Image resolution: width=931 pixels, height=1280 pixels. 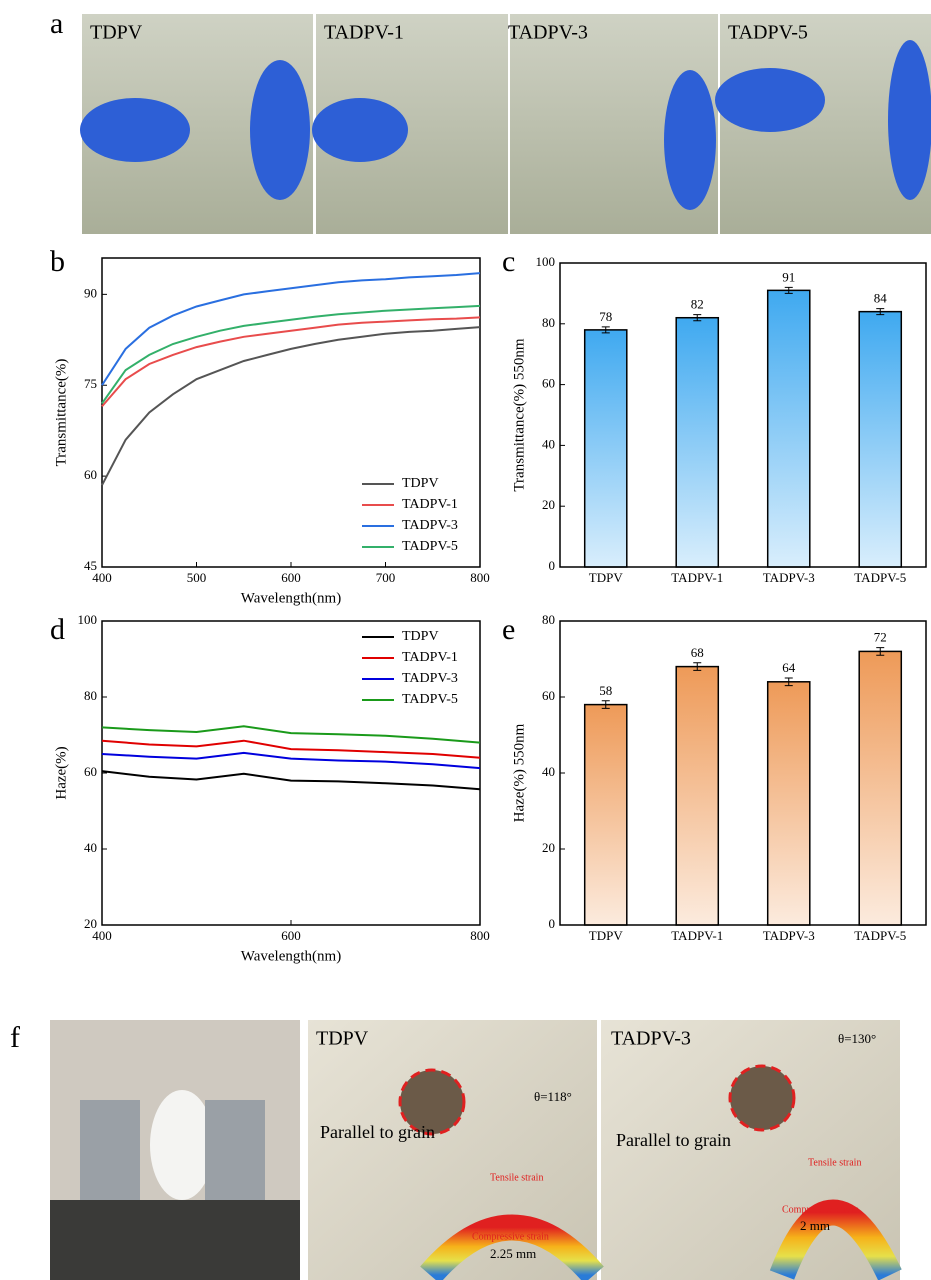 I want to click on x-tick-label: TADPV-5, so click(x=880, y=577).